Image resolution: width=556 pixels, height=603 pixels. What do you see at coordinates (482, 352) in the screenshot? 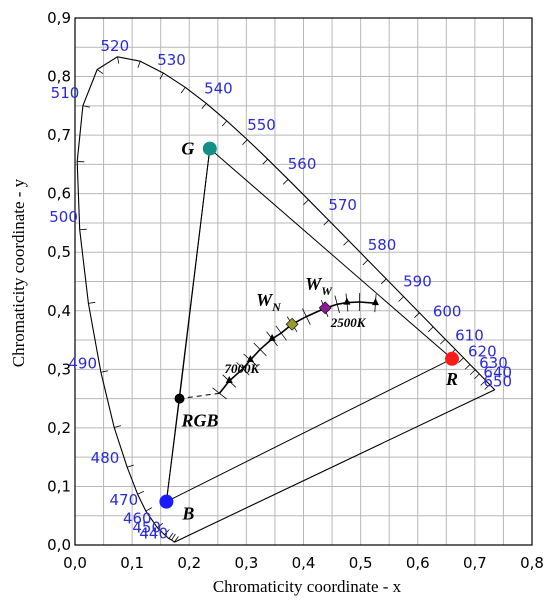
I see `wavelength-label: 620` at bounding box center [482, 352].